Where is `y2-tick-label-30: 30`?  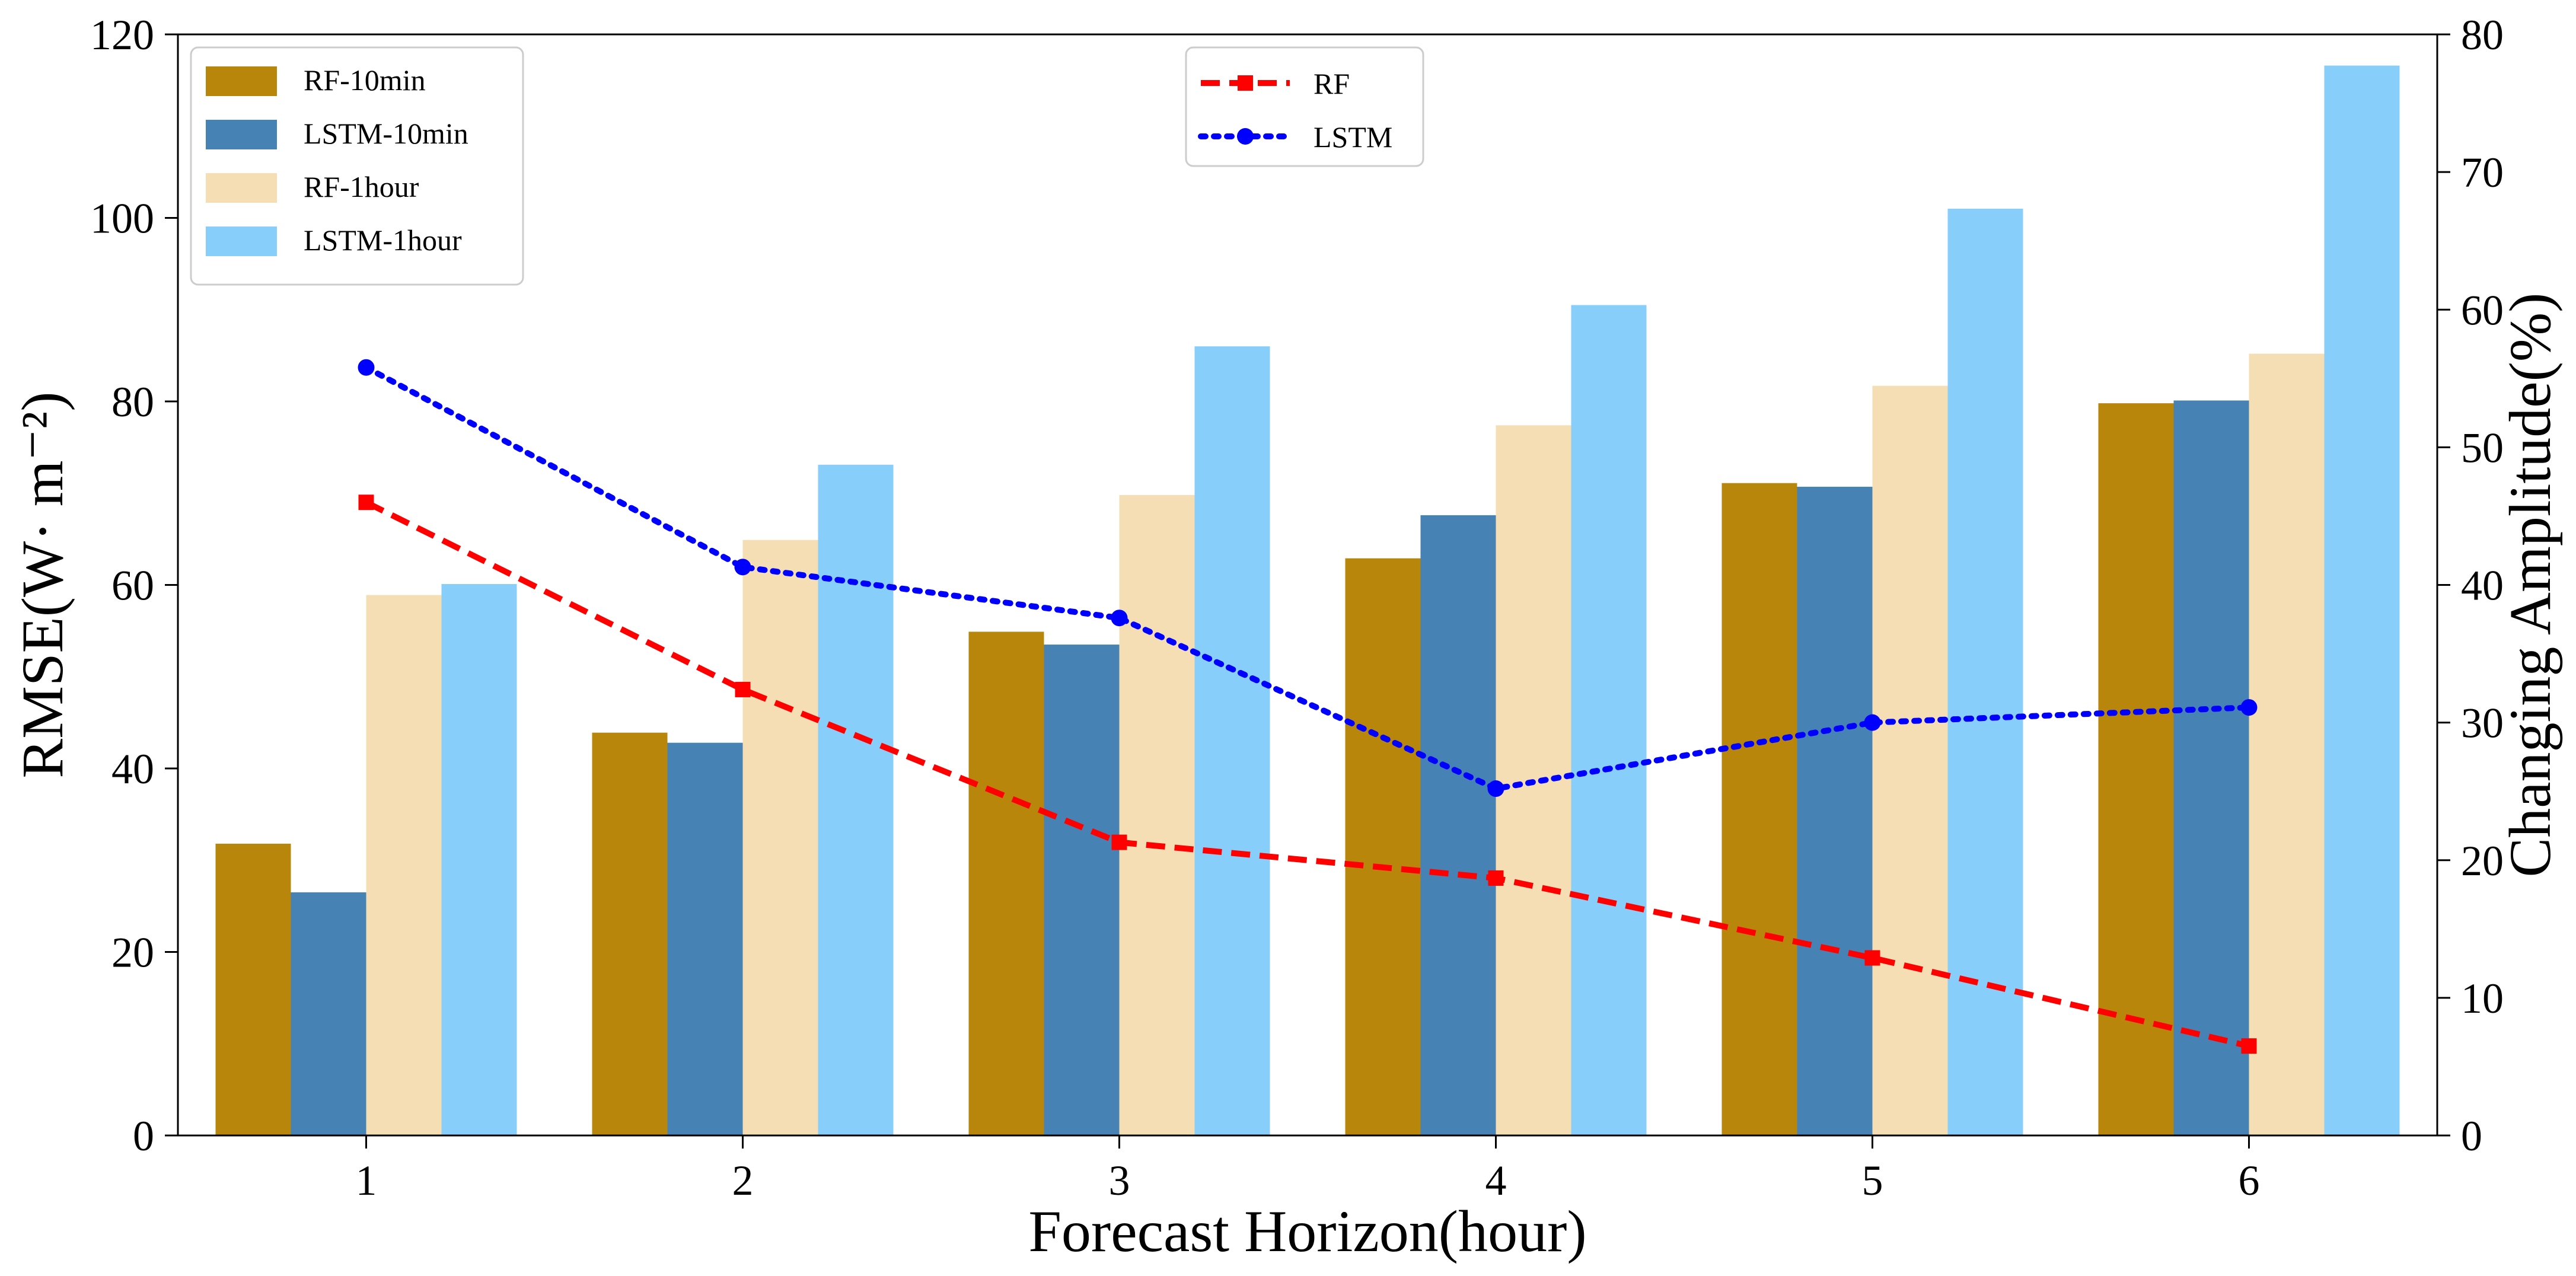 y2-tick-label-30: 30 is located at coordinates (2482, 723).